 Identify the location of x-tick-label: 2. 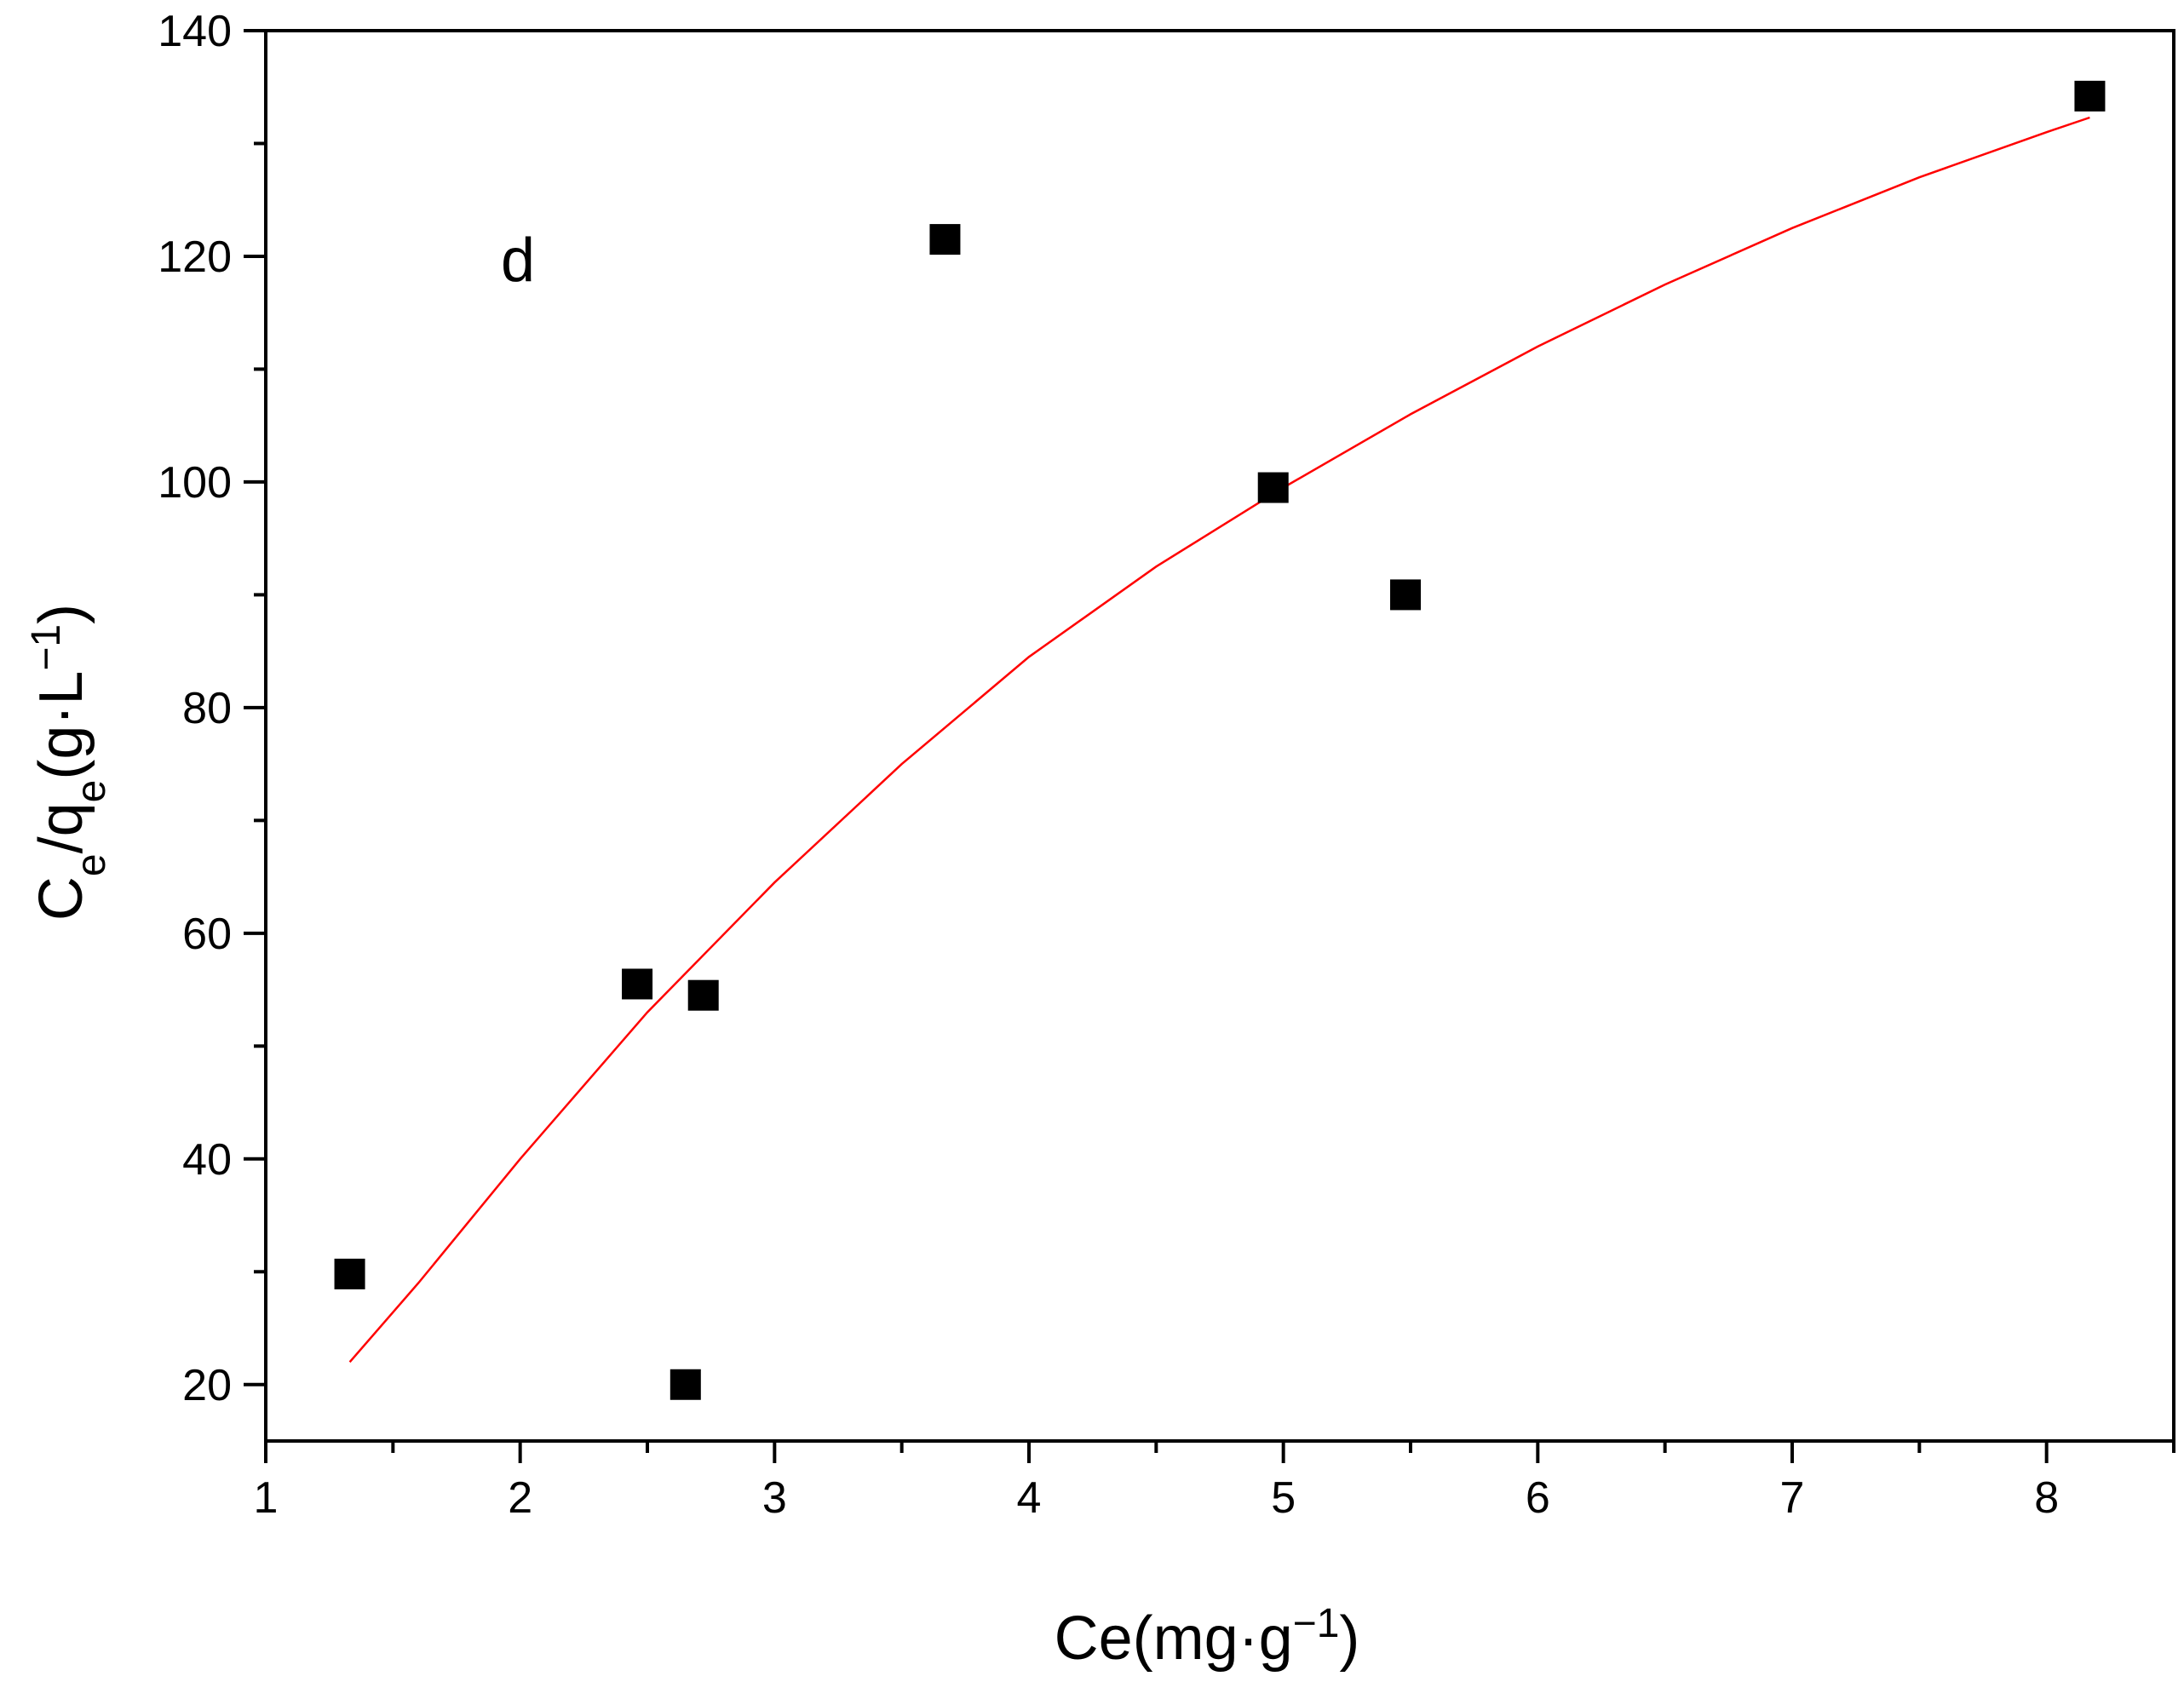
(520, 1498).